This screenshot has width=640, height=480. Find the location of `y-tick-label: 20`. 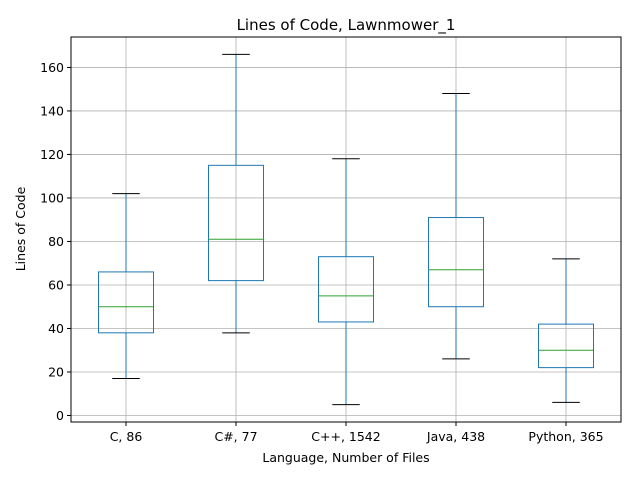

y-tick-label: 20 is located at coordinates (56, 371).